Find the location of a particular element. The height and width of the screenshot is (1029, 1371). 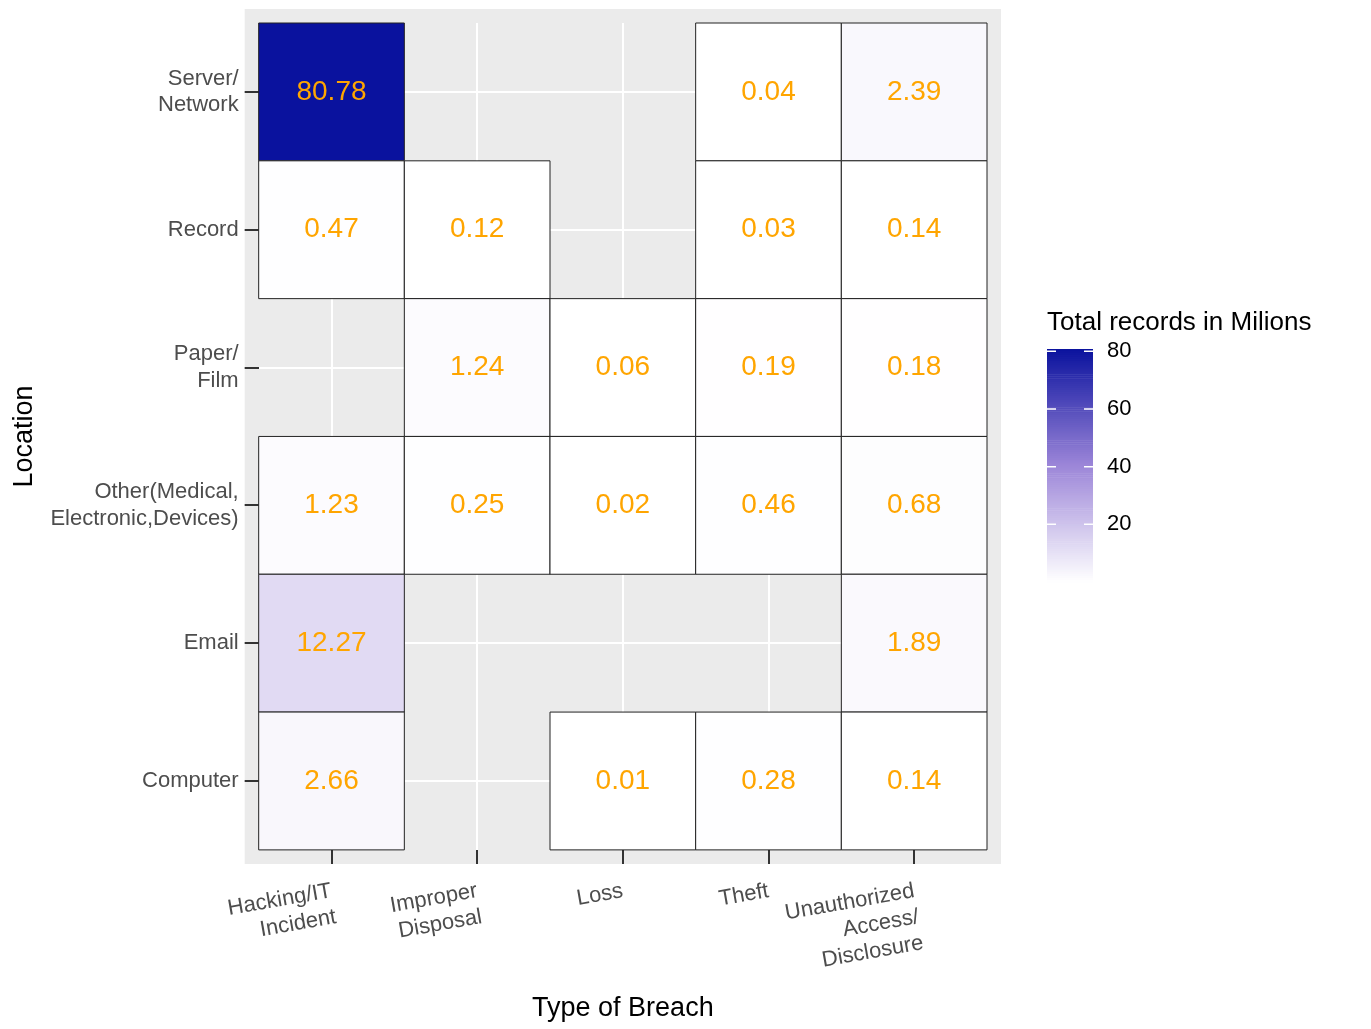

y-tick-label: Record is located at coordinates (203, 228).